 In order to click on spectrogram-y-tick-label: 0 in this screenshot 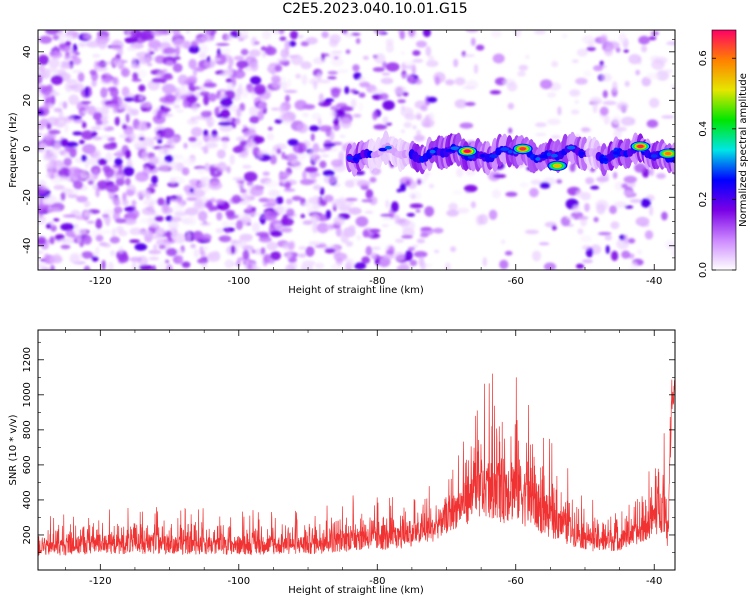, I will do `click(27, 149)`.